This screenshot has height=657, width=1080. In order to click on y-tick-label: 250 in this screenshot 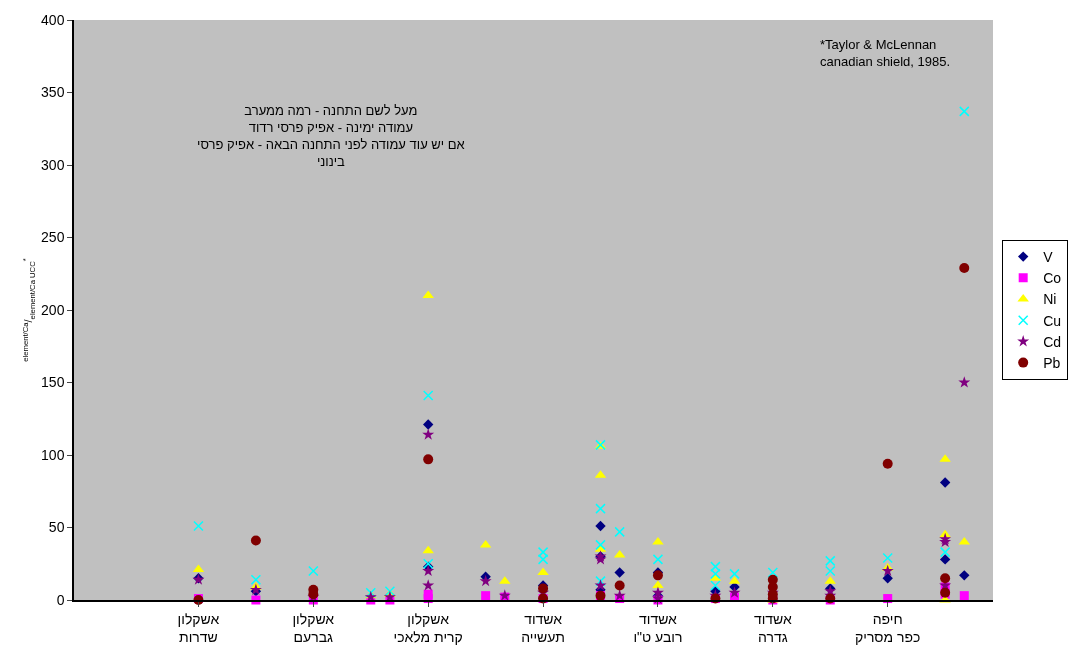, I will do `click(53, 237)`.